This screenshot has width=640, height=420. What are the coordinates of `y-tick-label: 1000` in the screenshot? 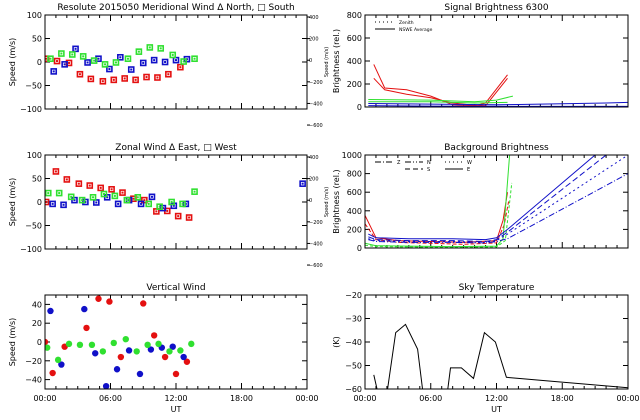 It's located at (352, 155).